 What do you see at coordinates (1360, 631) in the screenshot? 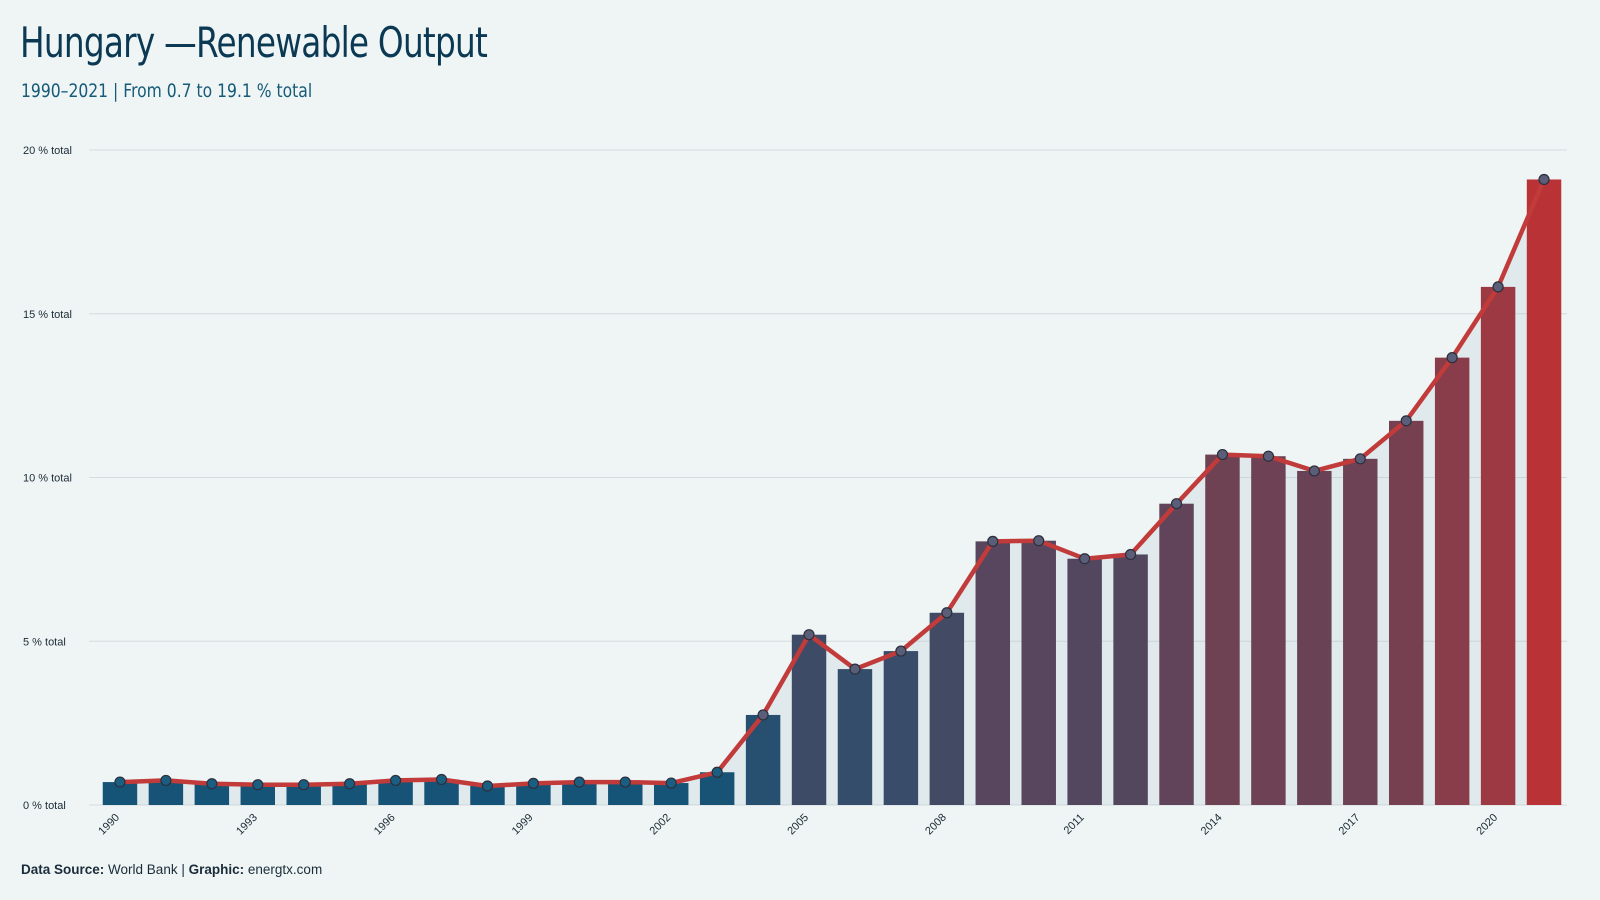
I see `bar-2017` at bounding box center [1360, 631].